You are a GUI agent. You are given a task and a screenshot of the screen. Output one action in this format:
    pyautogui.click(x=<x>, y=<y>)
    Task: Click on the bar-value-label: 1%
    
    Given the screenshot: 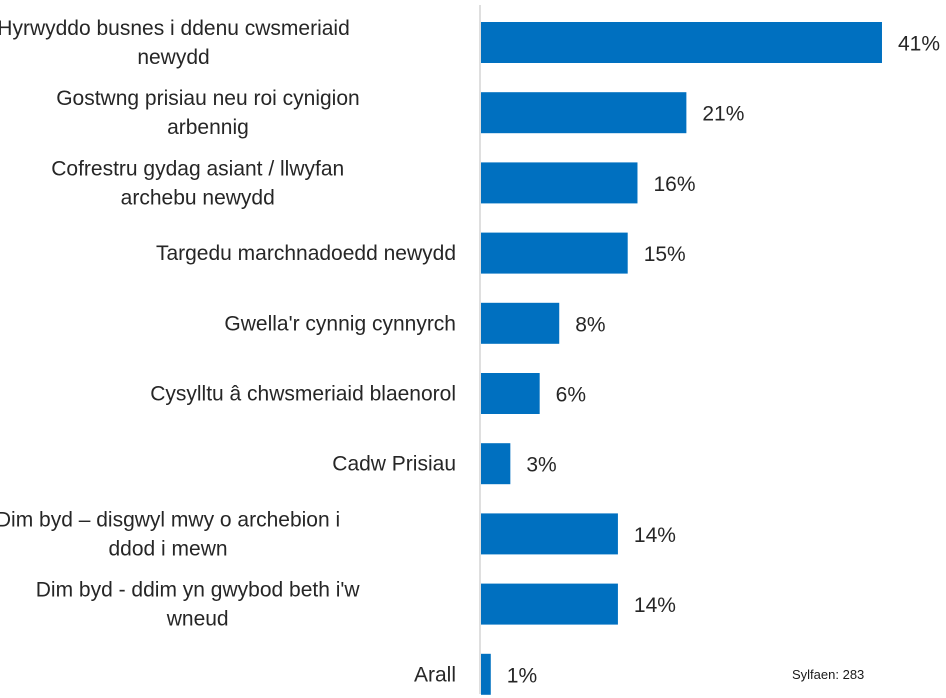 What is the action you would take?
    pyautogui.click(x=522, y=675)
    